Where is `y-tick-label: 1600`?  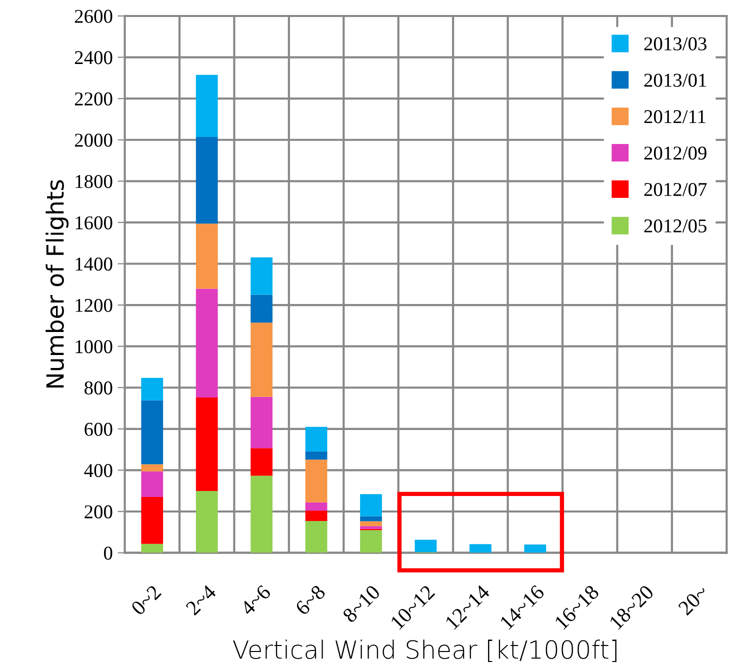
y-tick-label: 1600 is located at coordinates (94, 223).